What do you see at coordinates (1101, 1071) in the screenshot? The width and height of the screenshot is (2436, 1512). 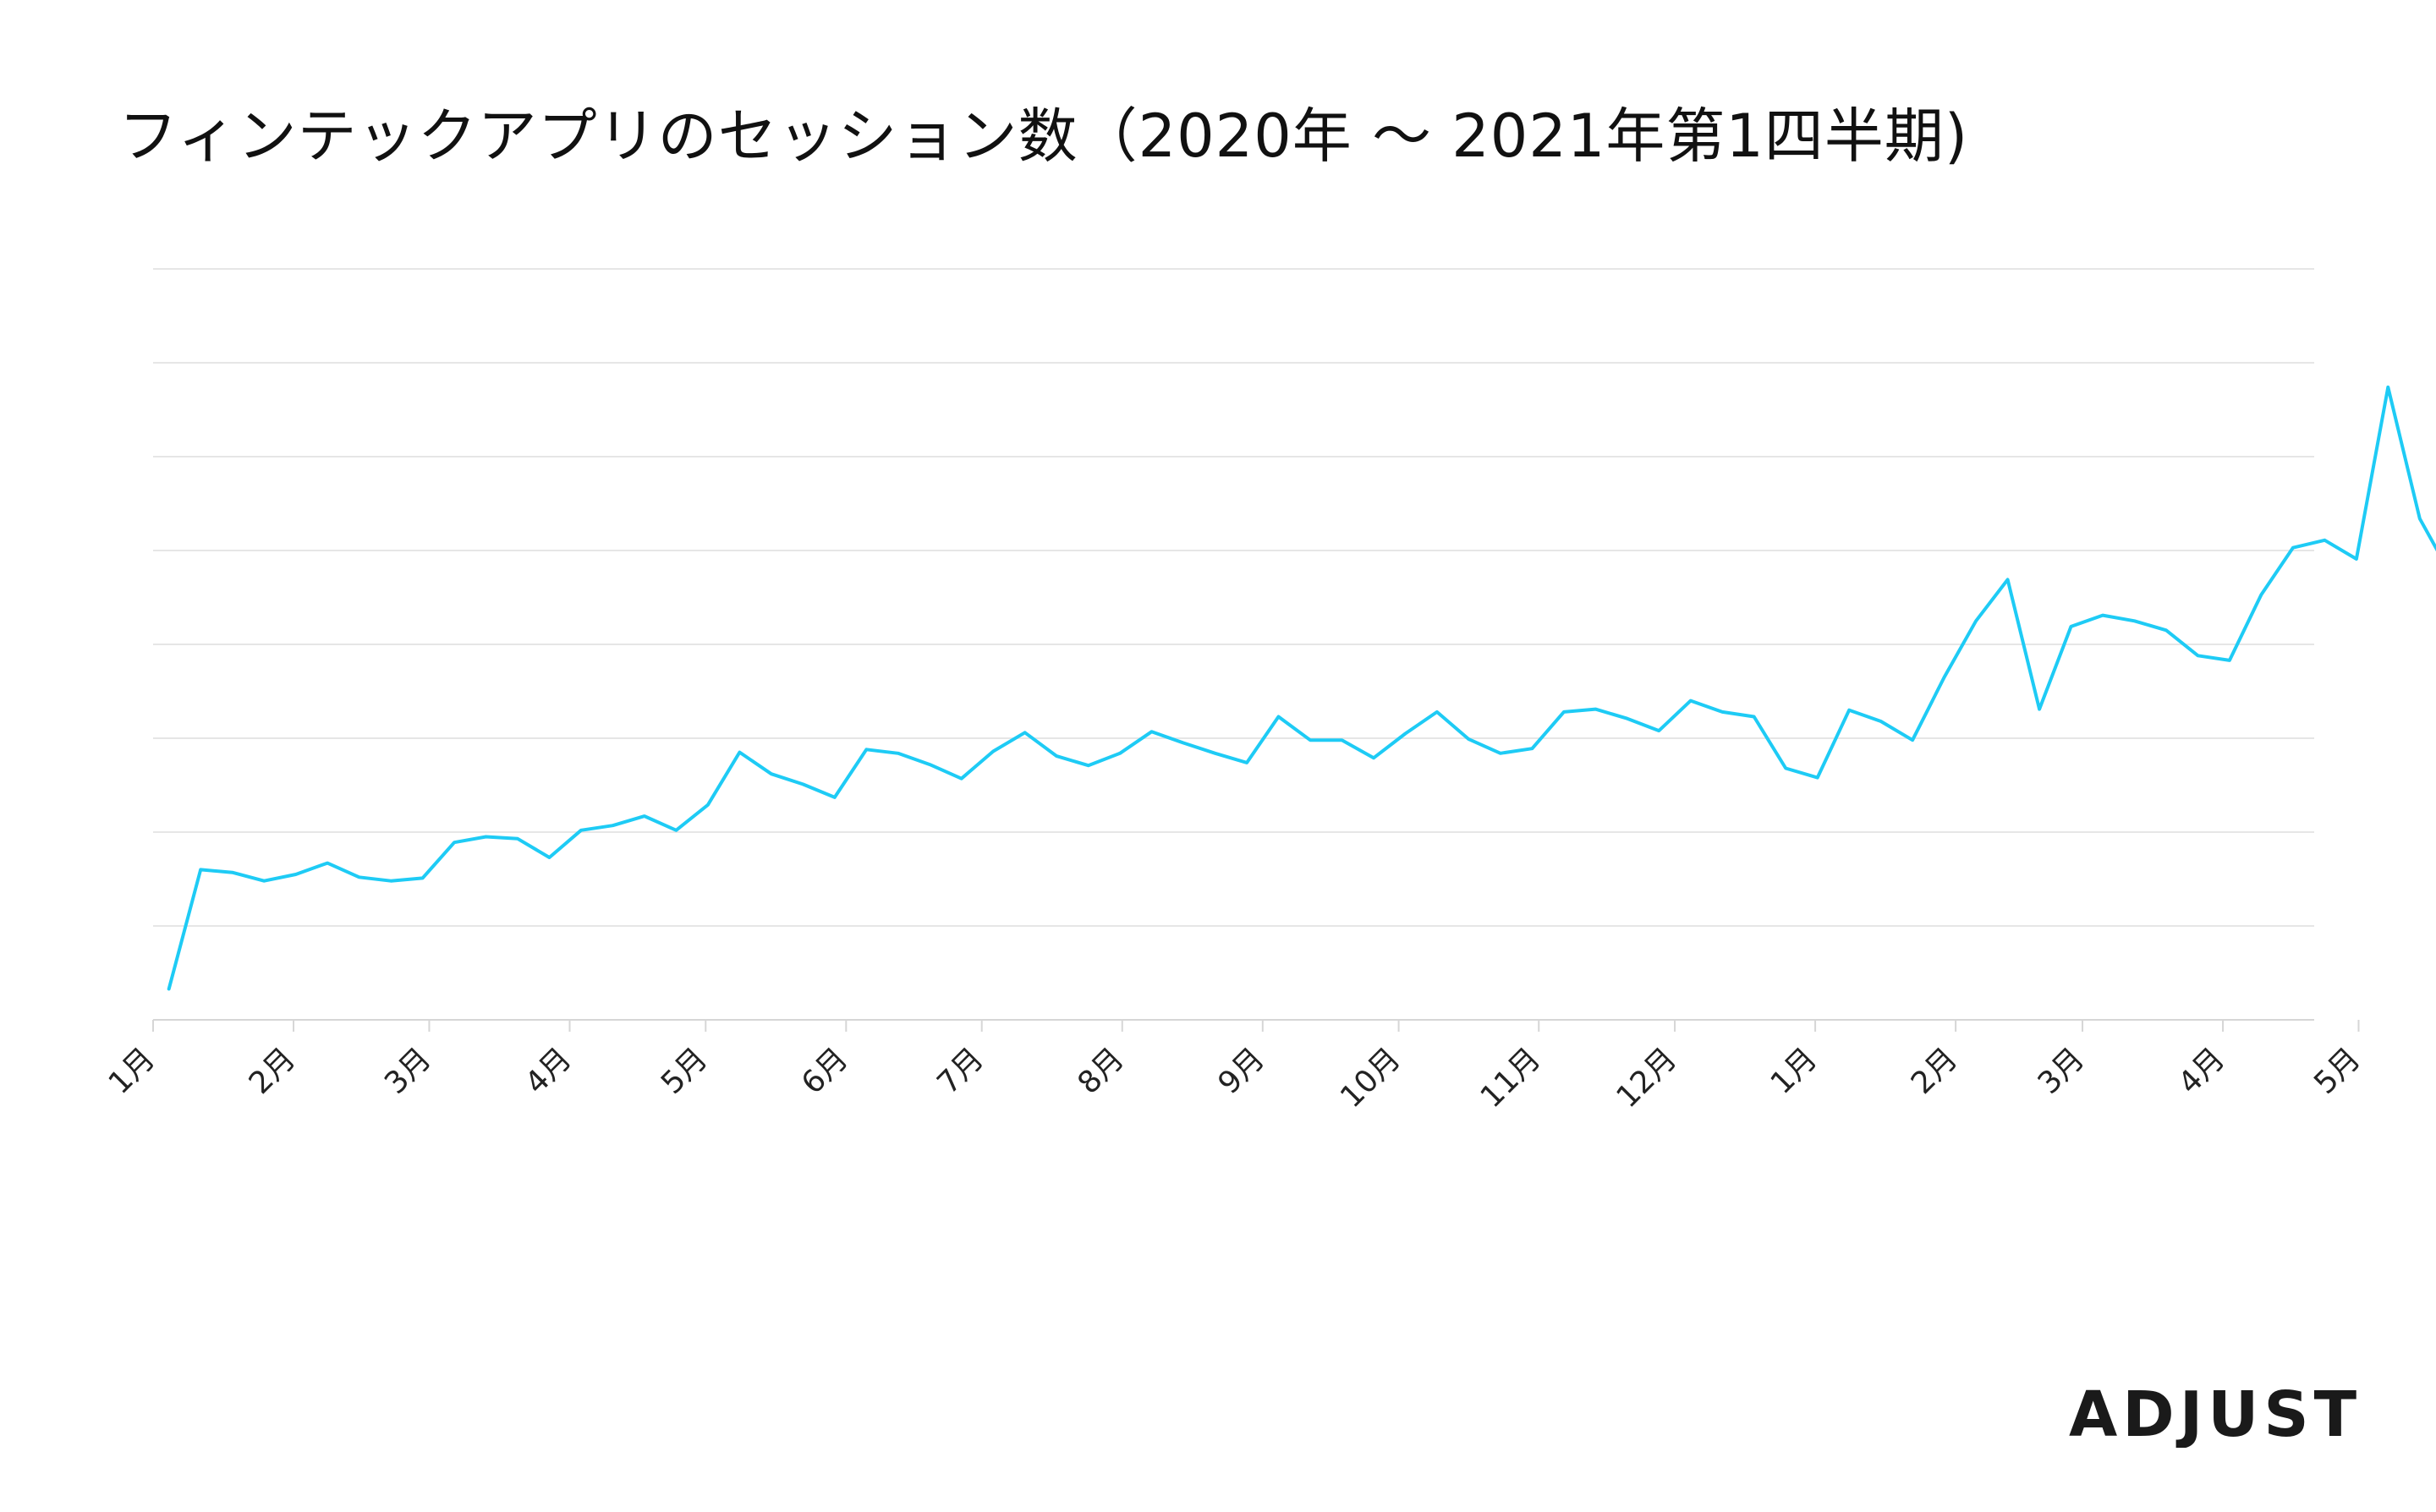 I see `x-tick-label-7: 8月` at bounding box center [1101, 1071].